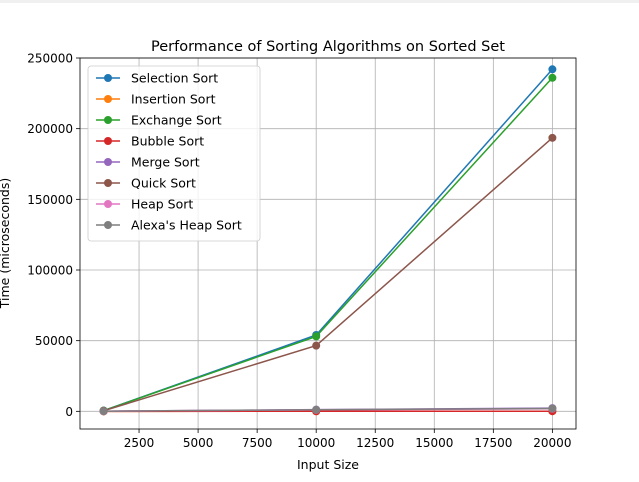 Image resolution: width=639 pixels, height=482 pixels. What do you see at coordinates (493, 443) in the screenshot?
I see `x-tick-label: 17500` at bounding box center [493, 443].